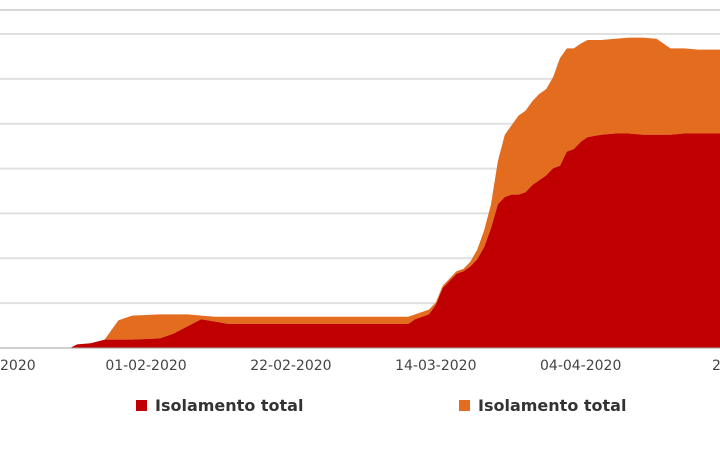 The image size is (720, 450). What do you see at coordinates (360, 408) in the screenshot?
I see `legend: Isolamento total Isolamento total` at bounding box center [360, 408].